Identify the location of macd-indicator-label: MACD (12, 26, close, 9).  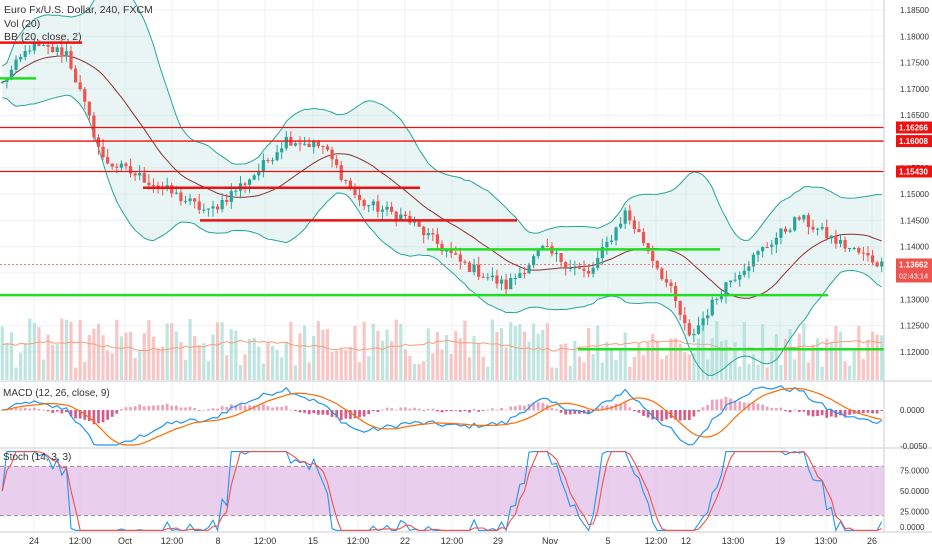
(56, 393).